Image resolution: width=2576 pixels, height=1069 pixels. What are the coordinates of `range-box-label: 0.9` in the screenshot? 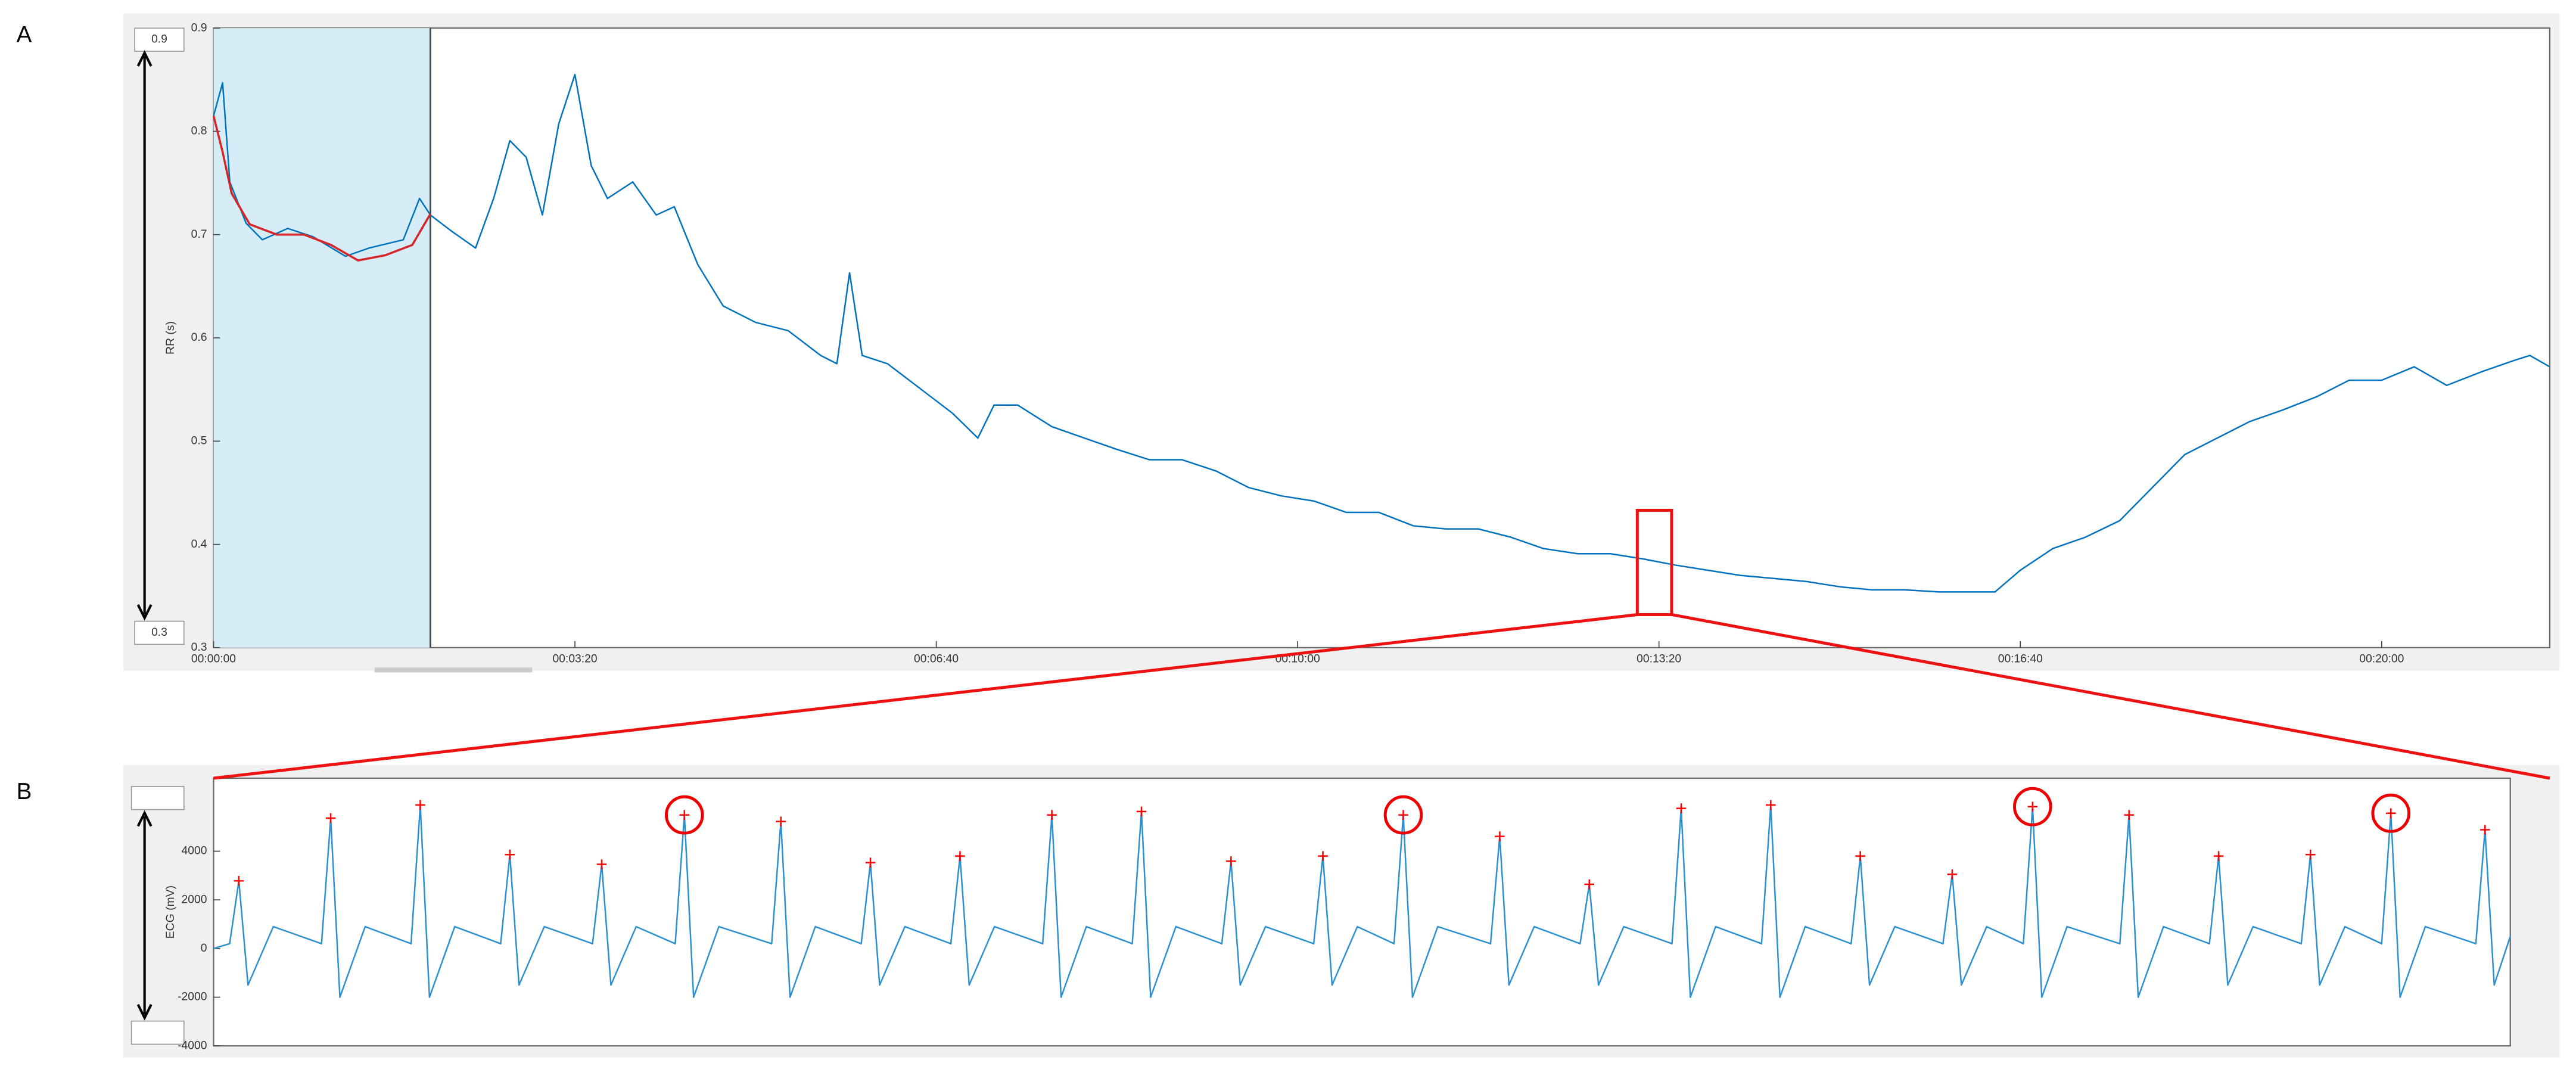 It's located at (159, 39).